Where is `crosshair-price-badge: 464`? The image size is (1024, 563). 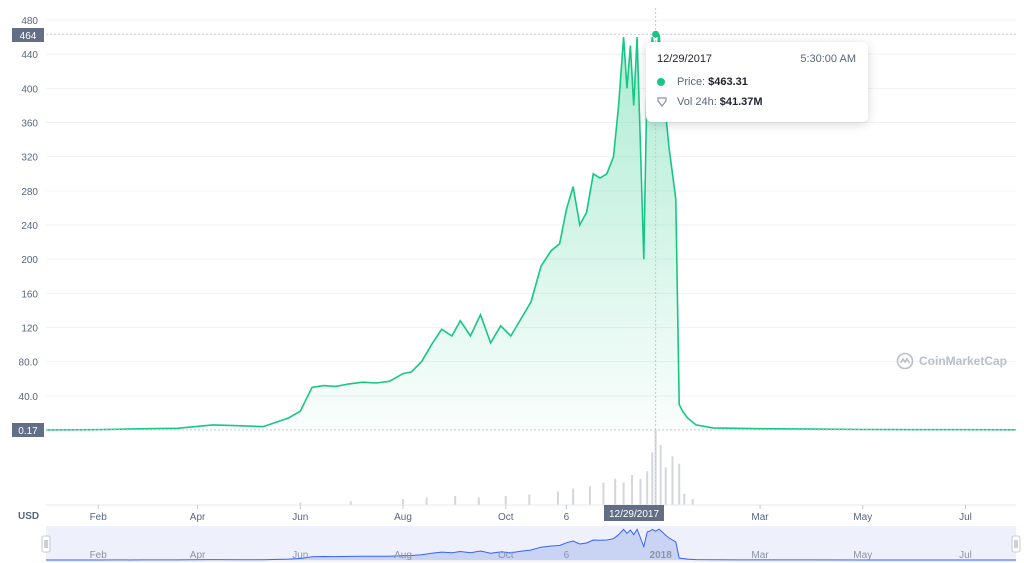
crosshair-price-badge: 464 is located at coordinates (28, 35).